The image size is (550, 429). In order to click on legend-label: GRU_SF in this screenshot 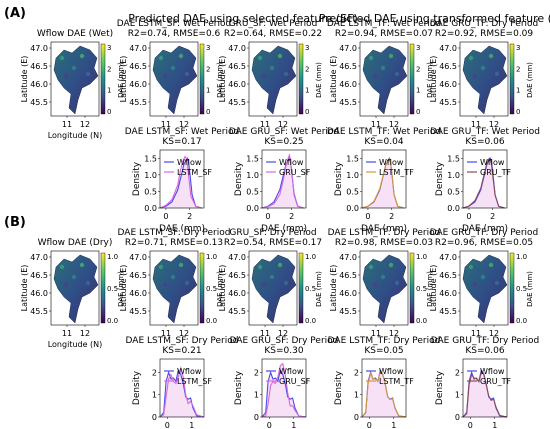, I will do `click(295, 381)`.